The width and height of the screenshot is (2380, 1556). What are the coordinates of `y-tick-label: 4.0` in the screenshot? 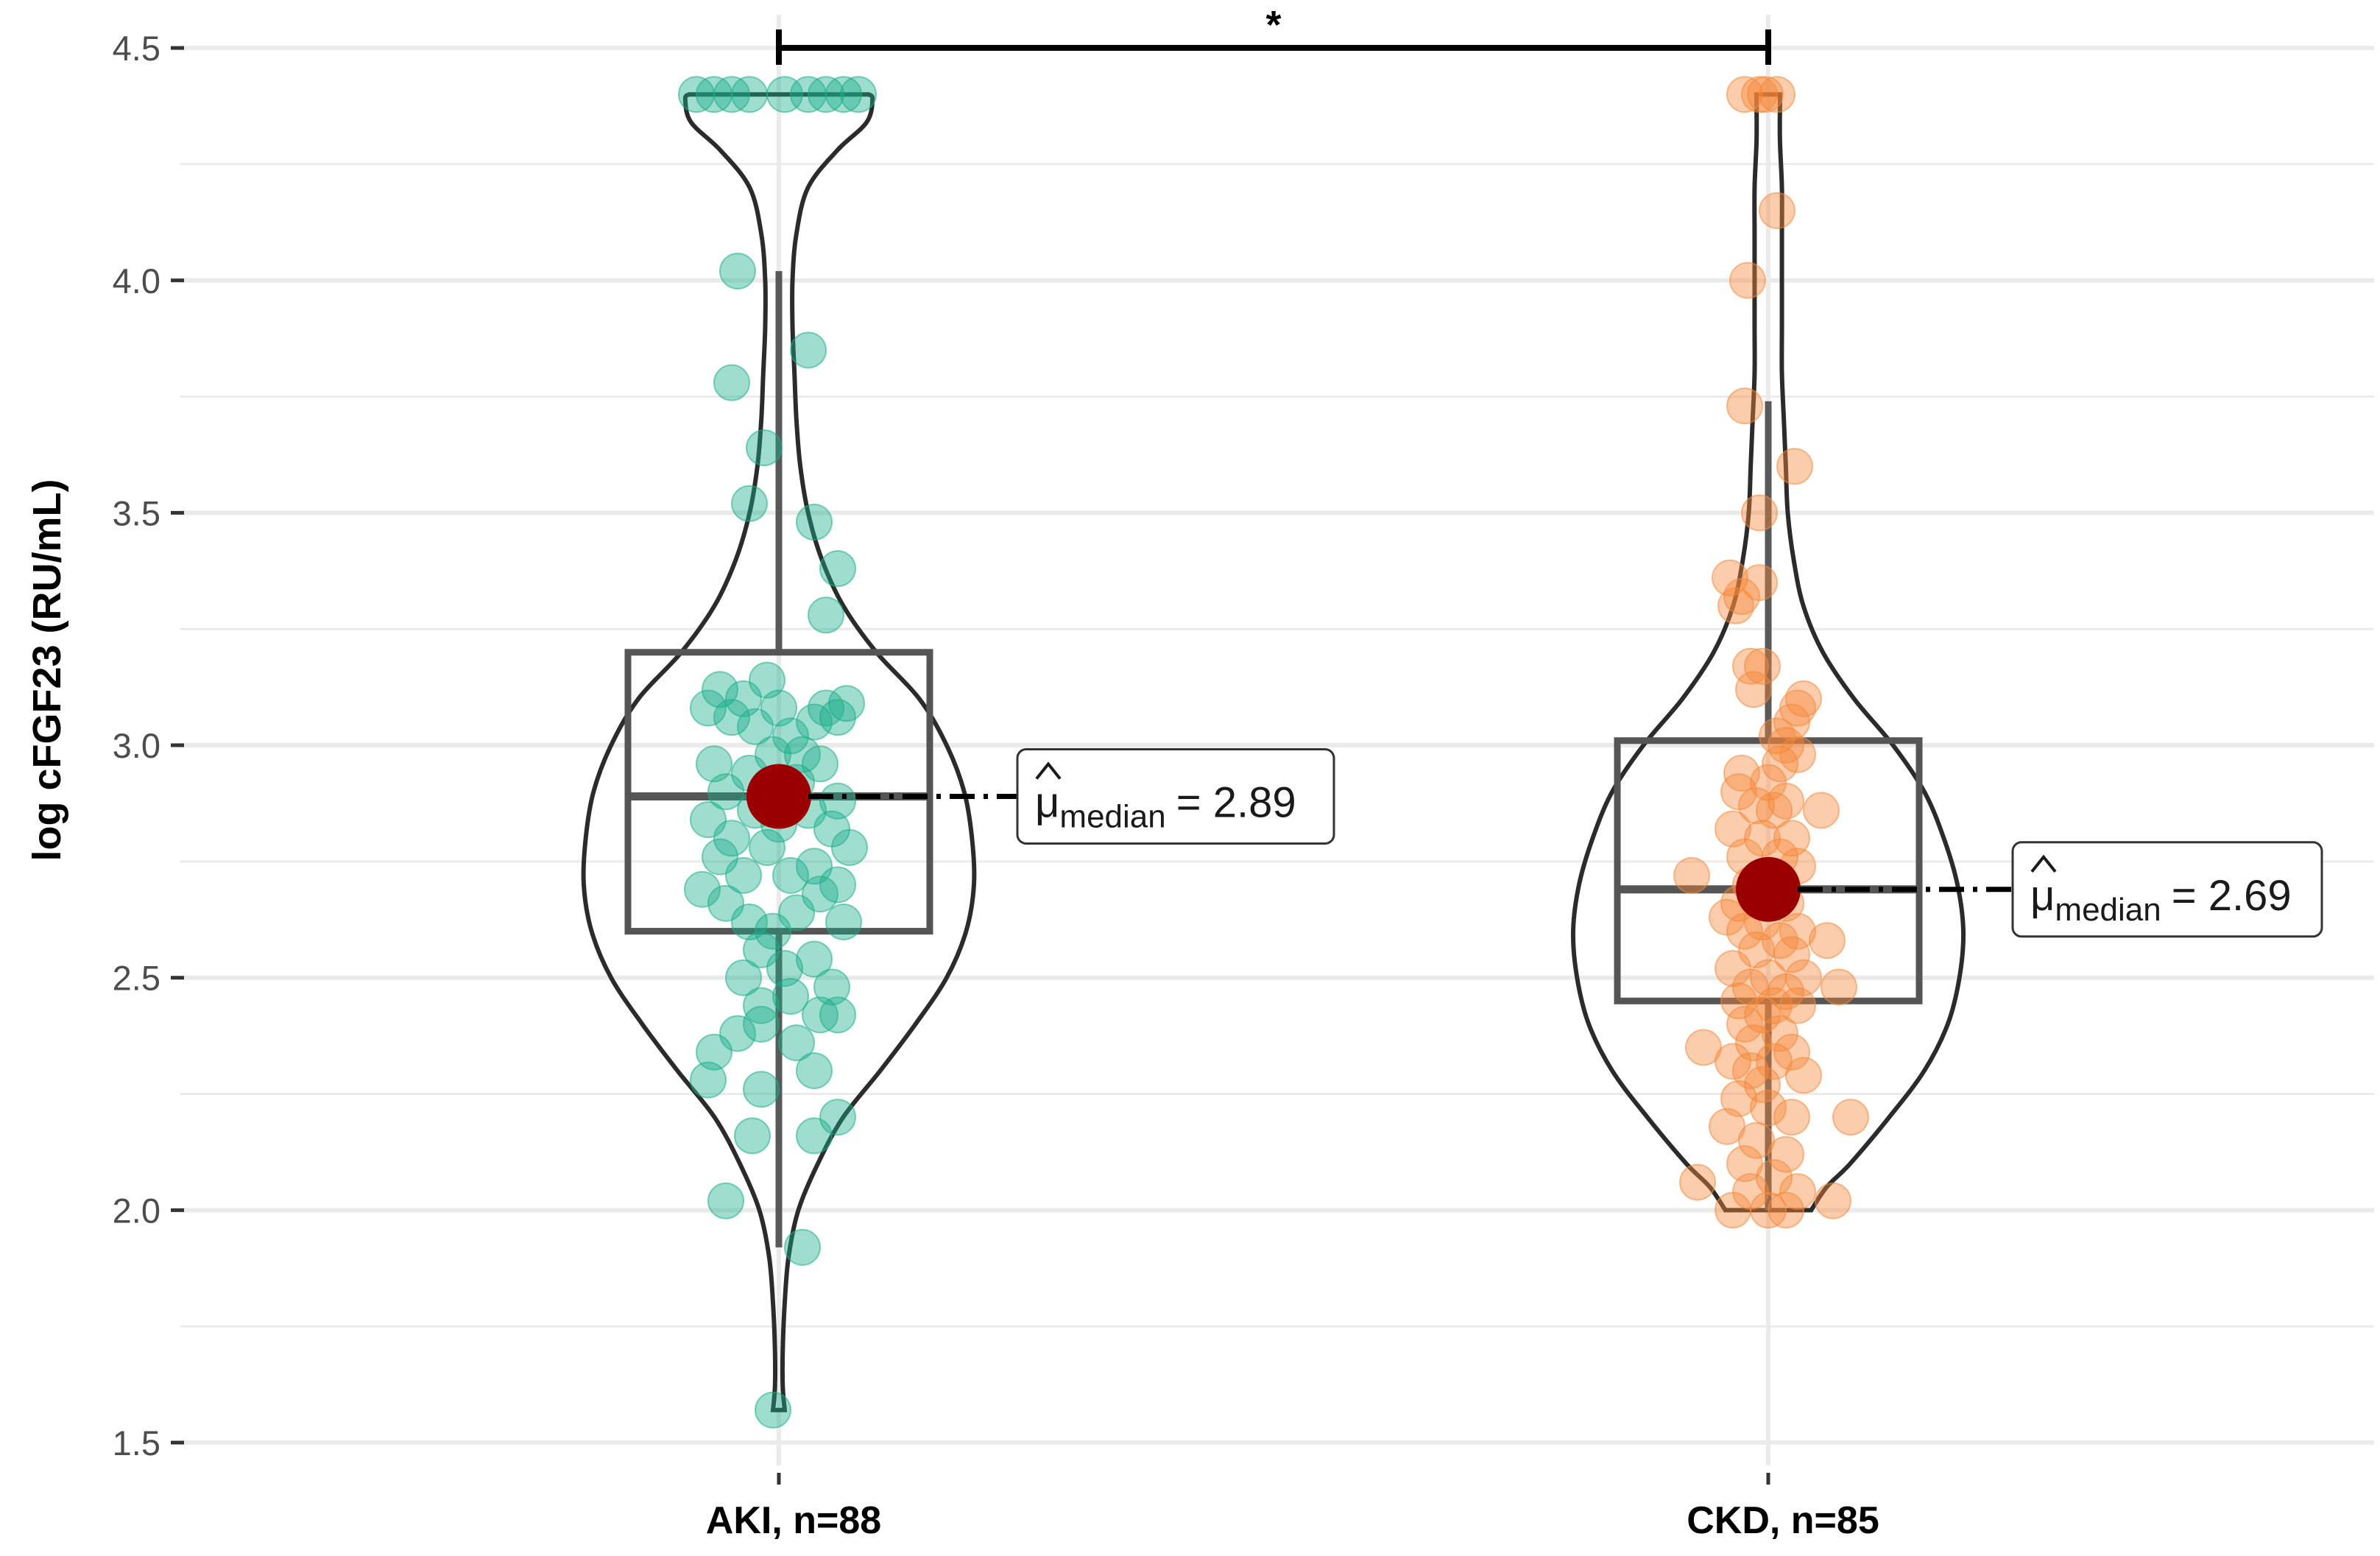 It's located at (136, 280).